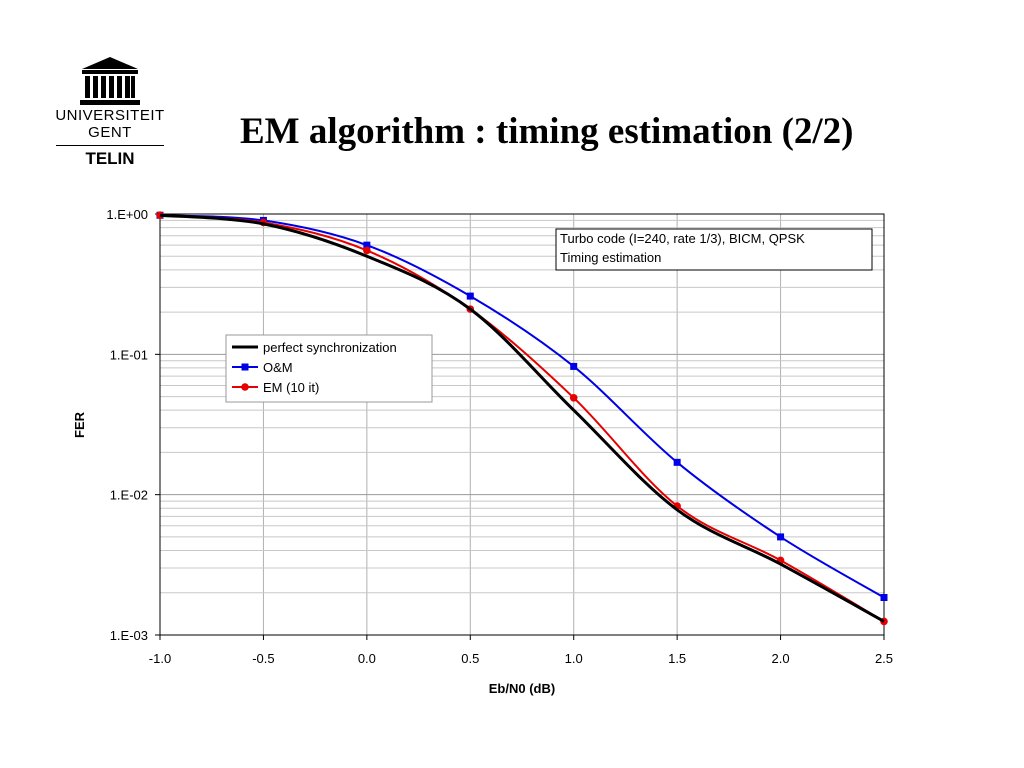  What do you see at coordinates (314, 367) in the screenshot?
I see `legend-items: perfect synchronization O&M EM (10 it)` at bounding box center [314, 367].